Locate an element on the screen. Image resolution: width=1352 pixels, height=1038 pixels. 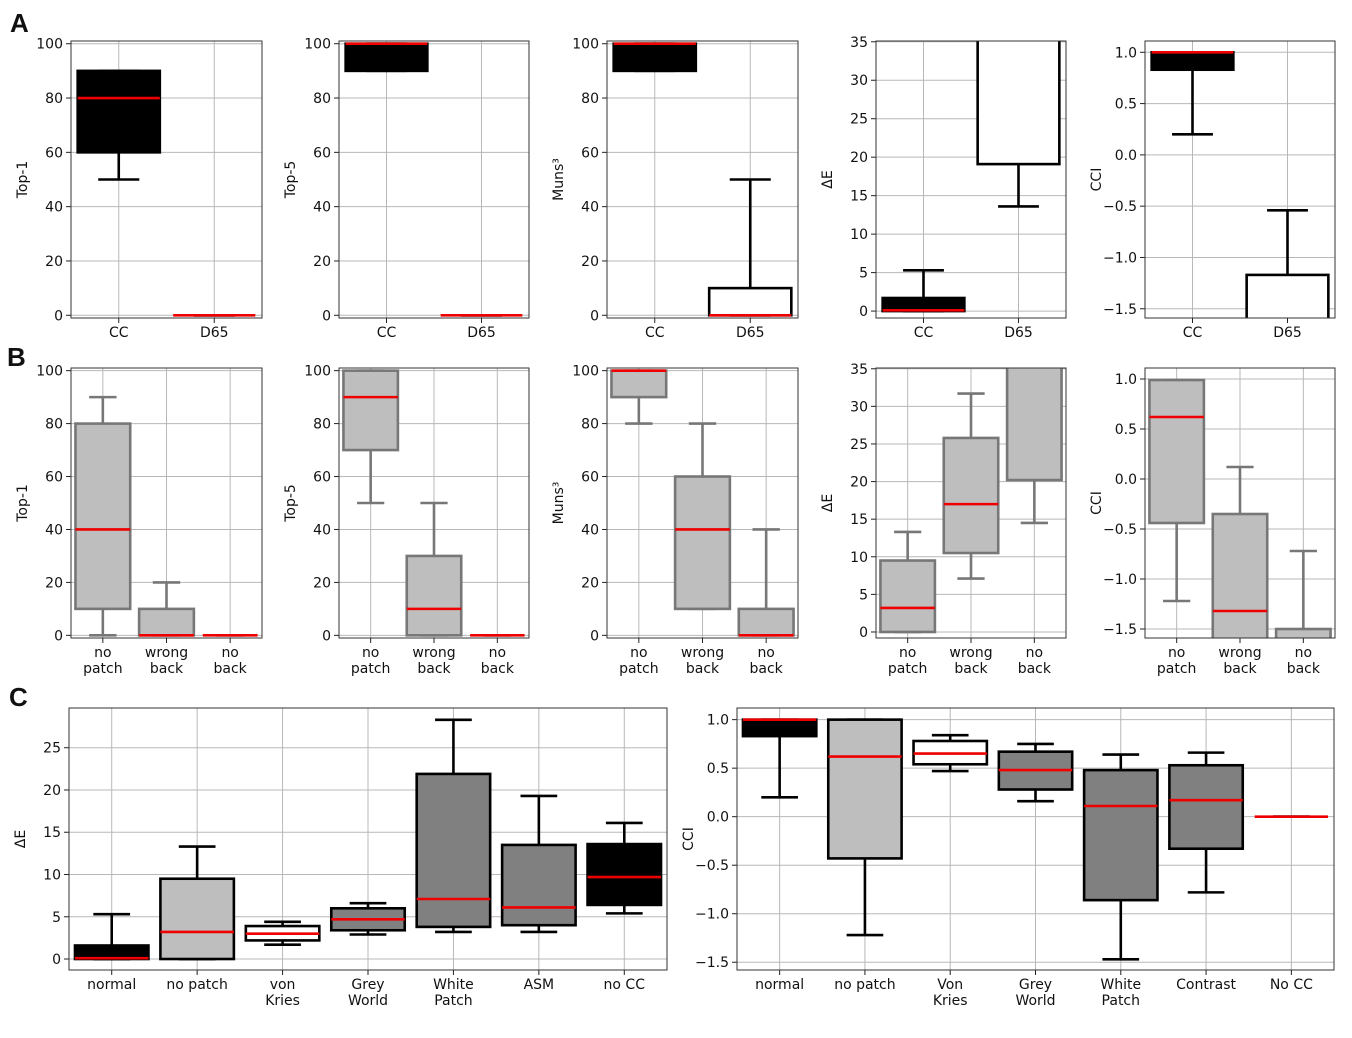
x-tick-label: no CC is located at coordinates (625, 985).